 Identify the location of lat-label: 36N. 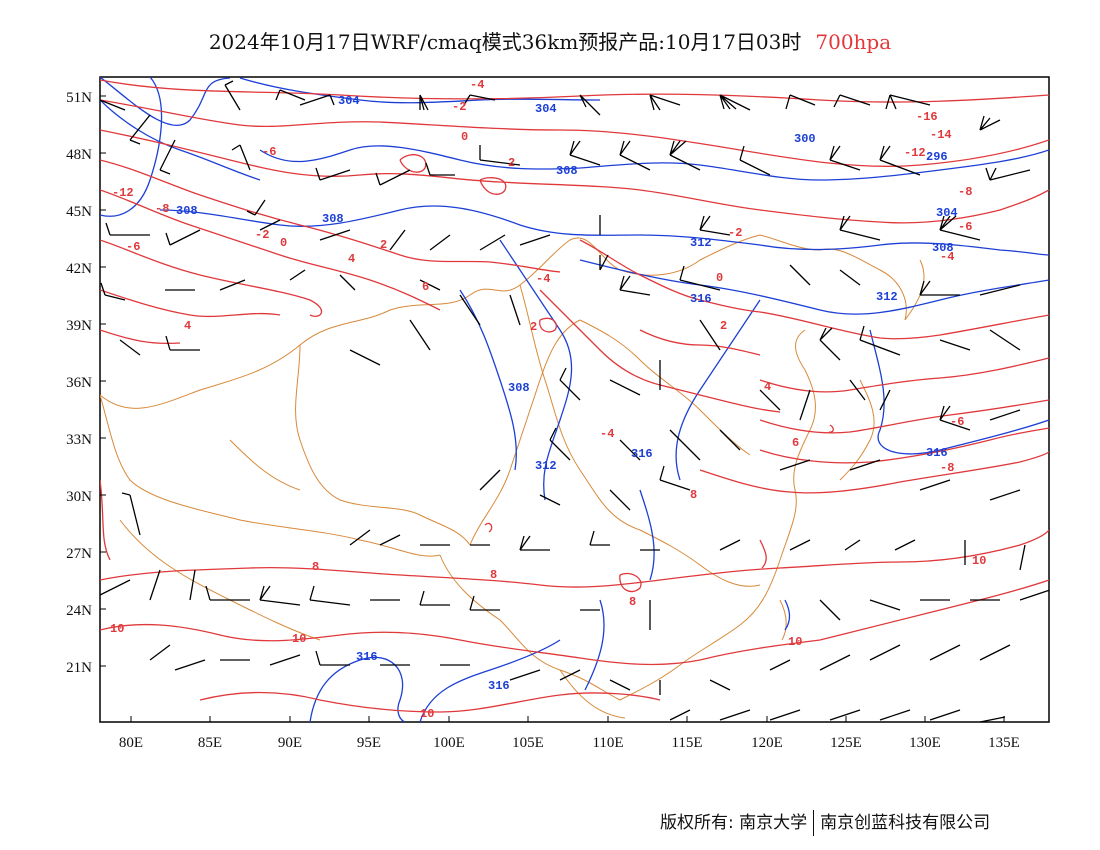
(79, 383).